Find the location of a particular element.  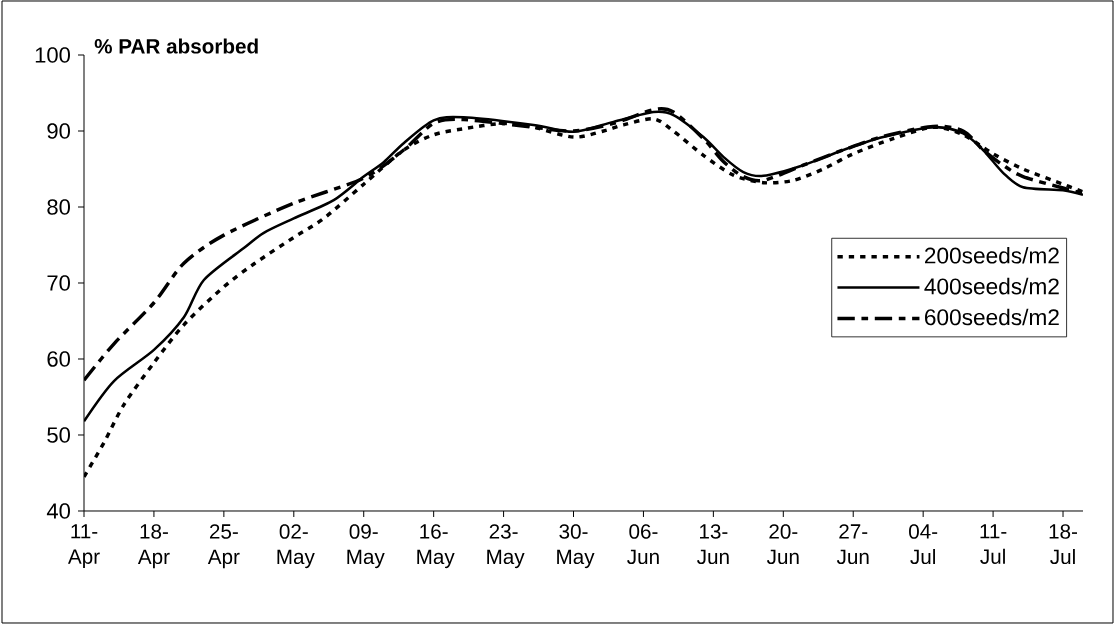

x-tick-label: 09-May is located at coordinates (366, 546).